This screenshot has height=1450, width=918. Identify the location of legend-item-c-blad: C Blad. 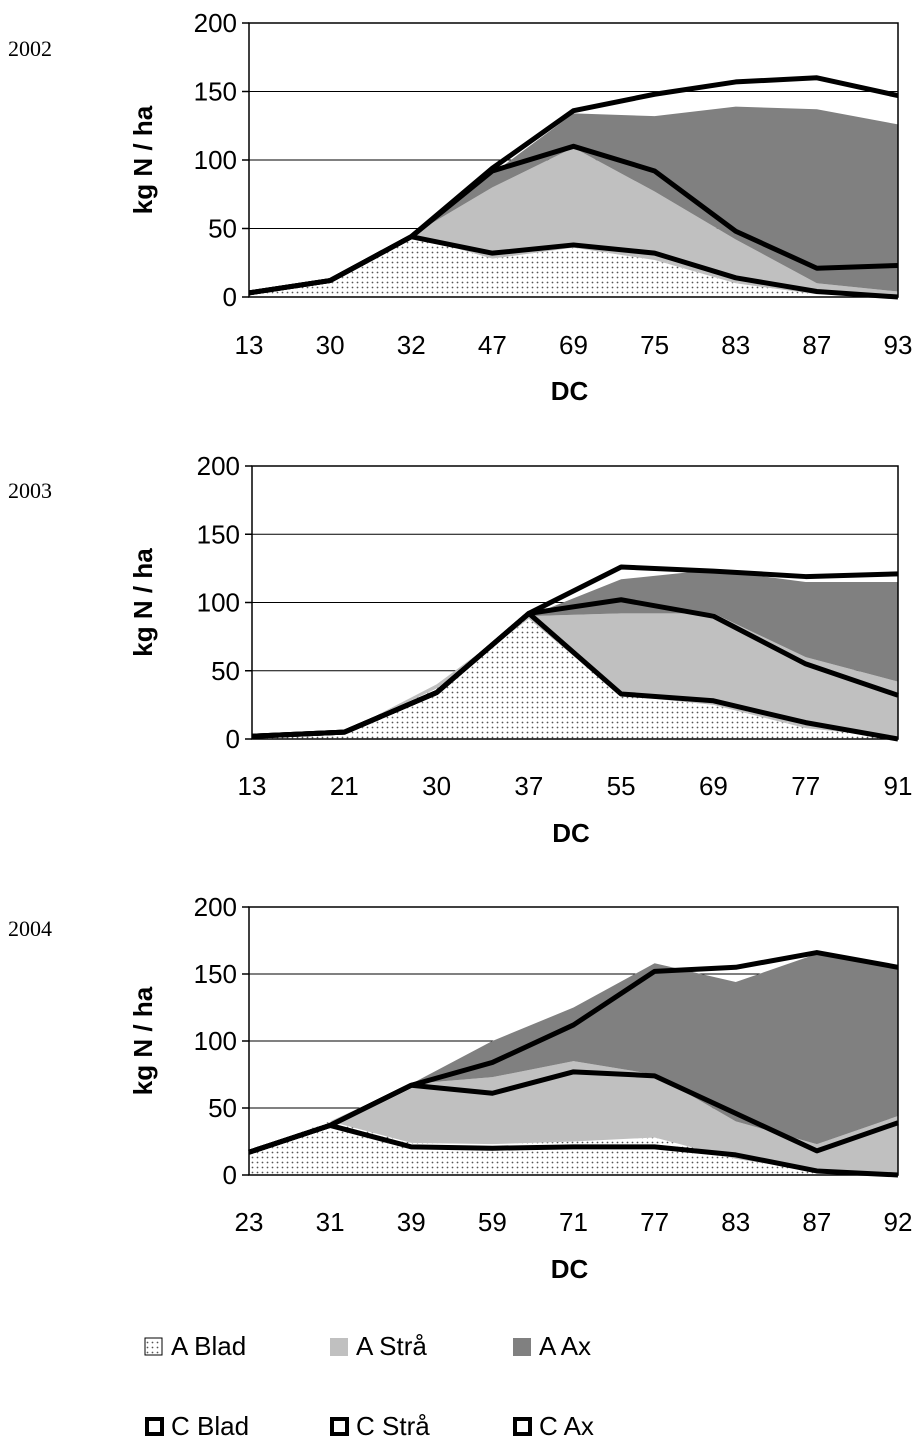
(197, 1426).